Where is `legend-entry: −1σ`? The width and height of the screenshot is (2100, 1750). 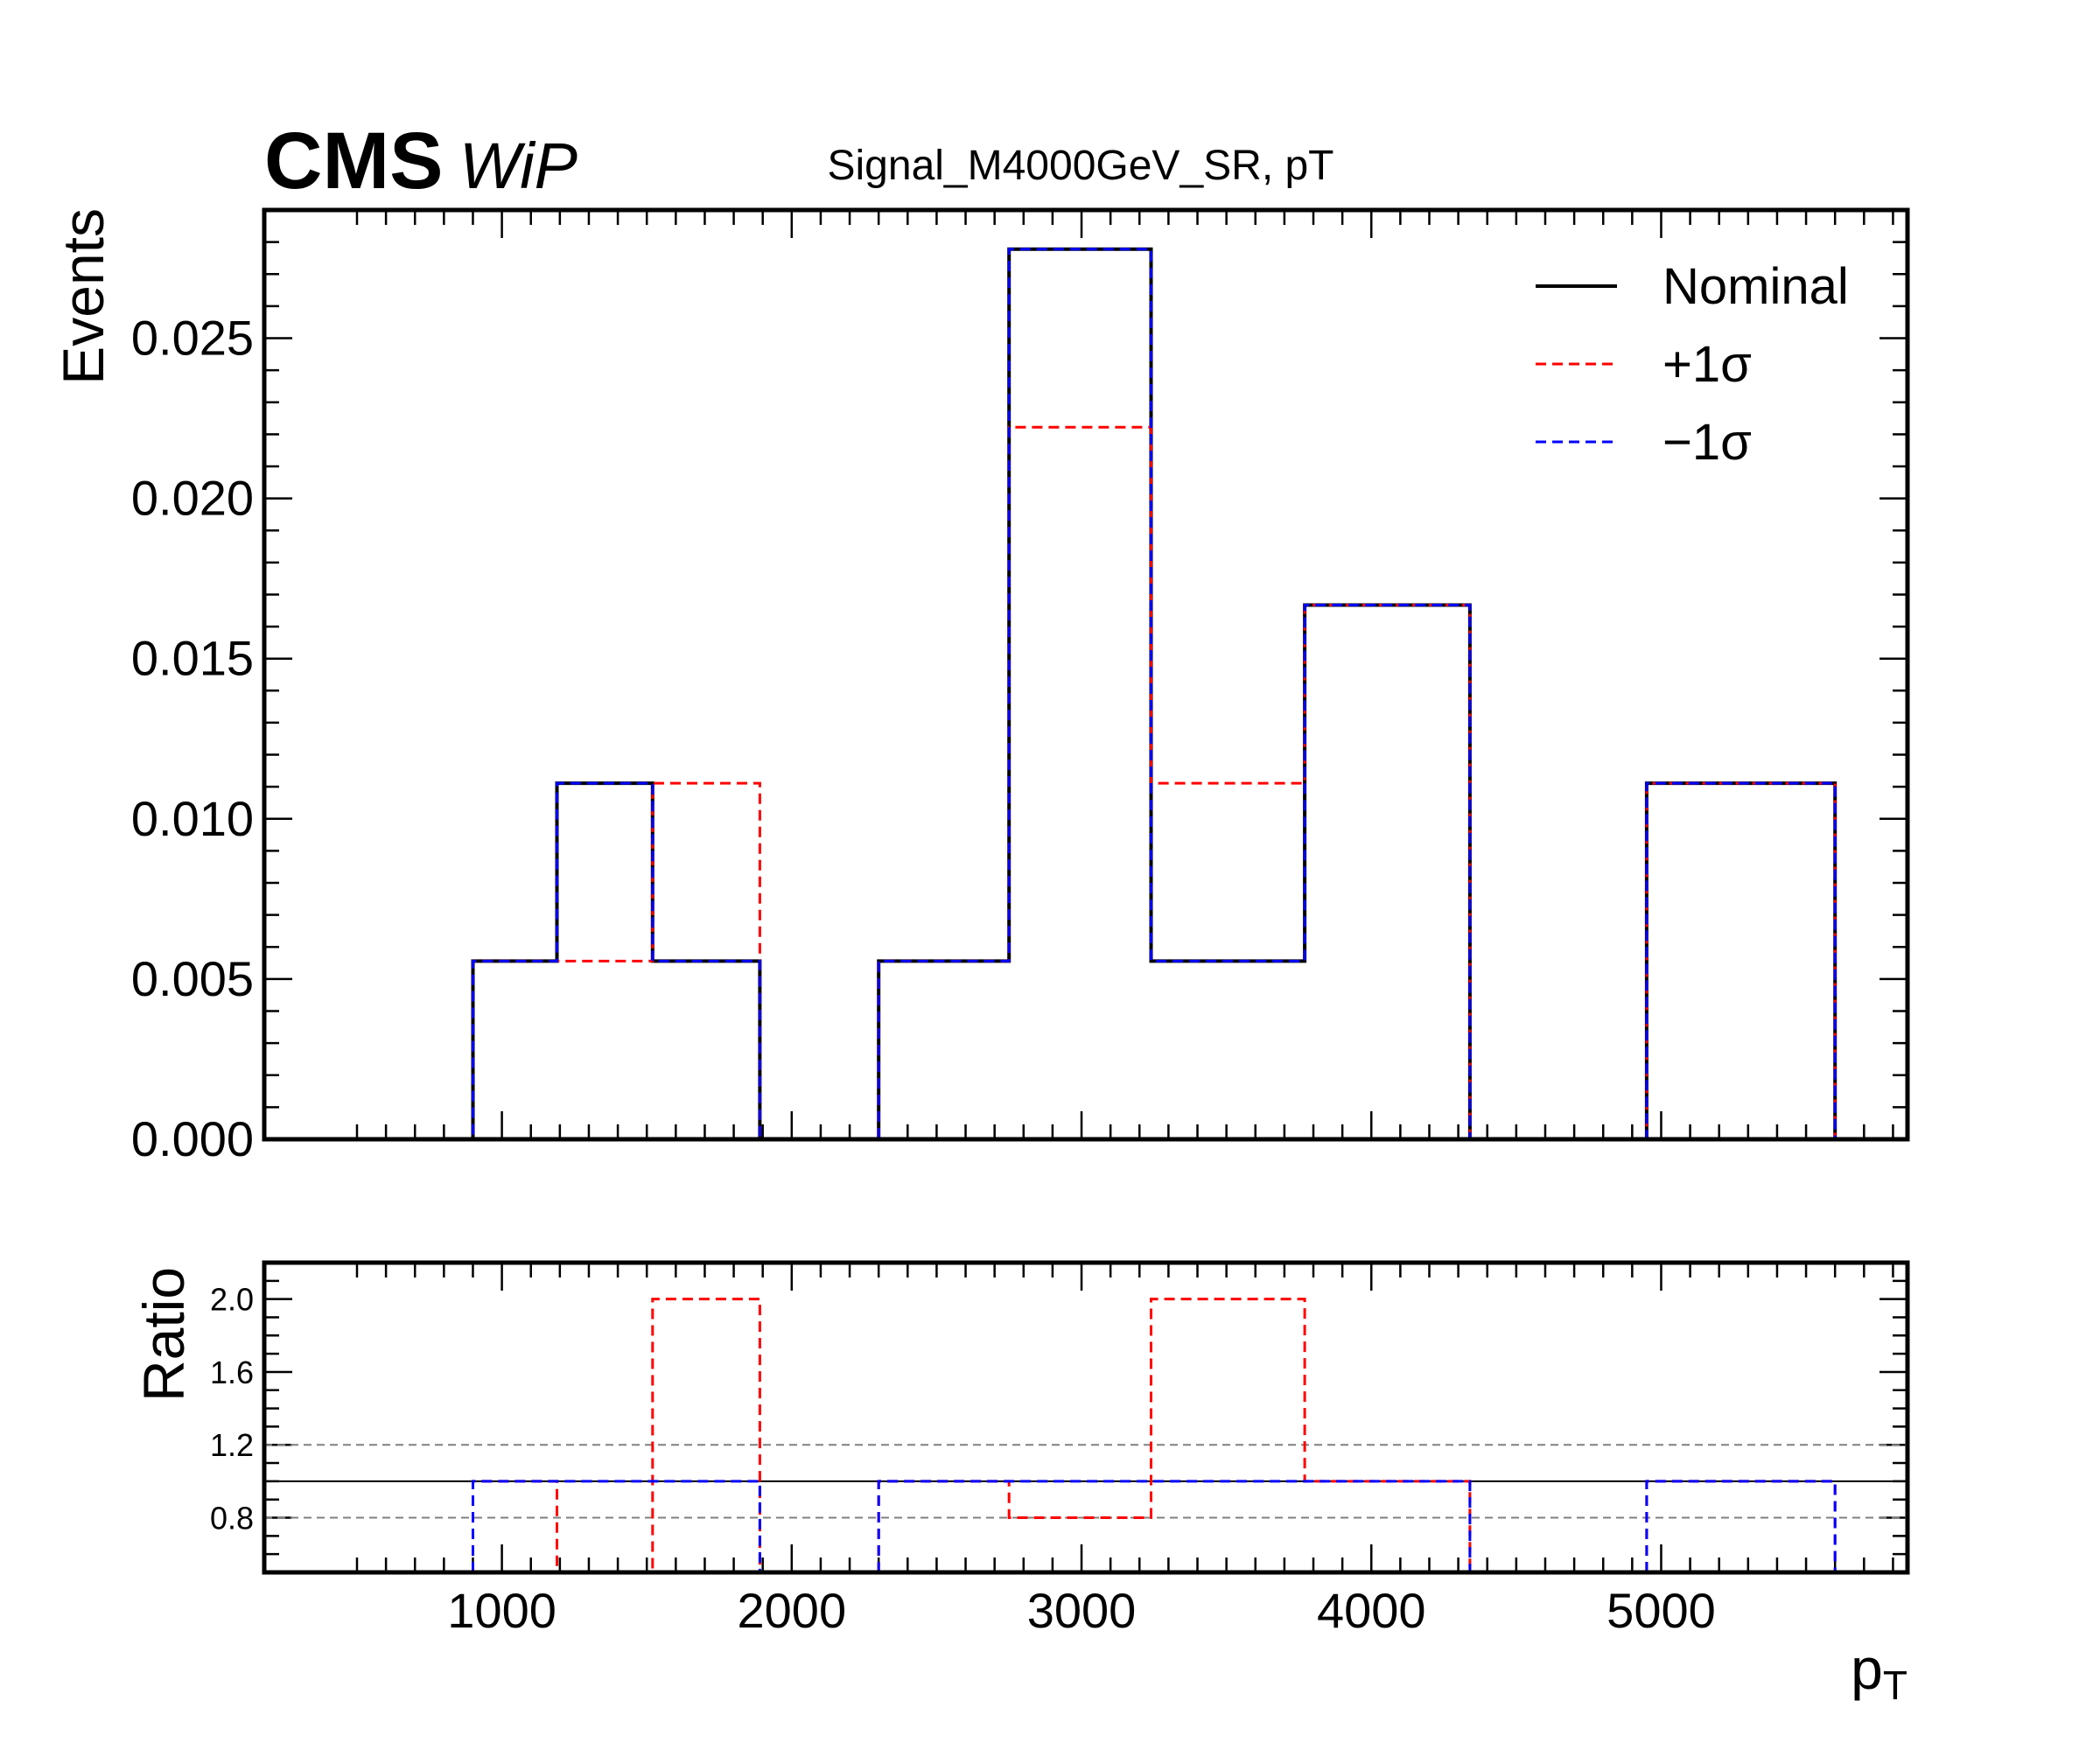
legend-entry: −1σ is located at coordinates (1707, 442).